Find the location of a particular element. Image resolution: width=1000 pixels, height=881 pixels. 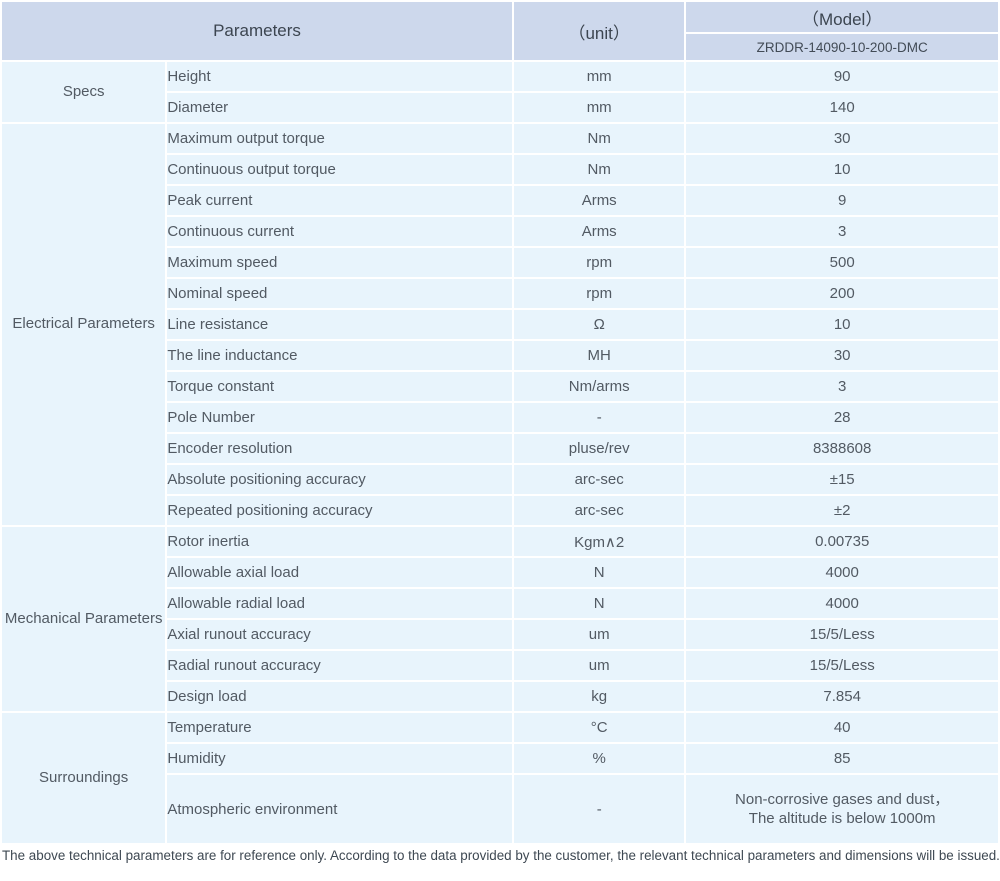

param-cell: Temperature is located at coordinates (340, 727).